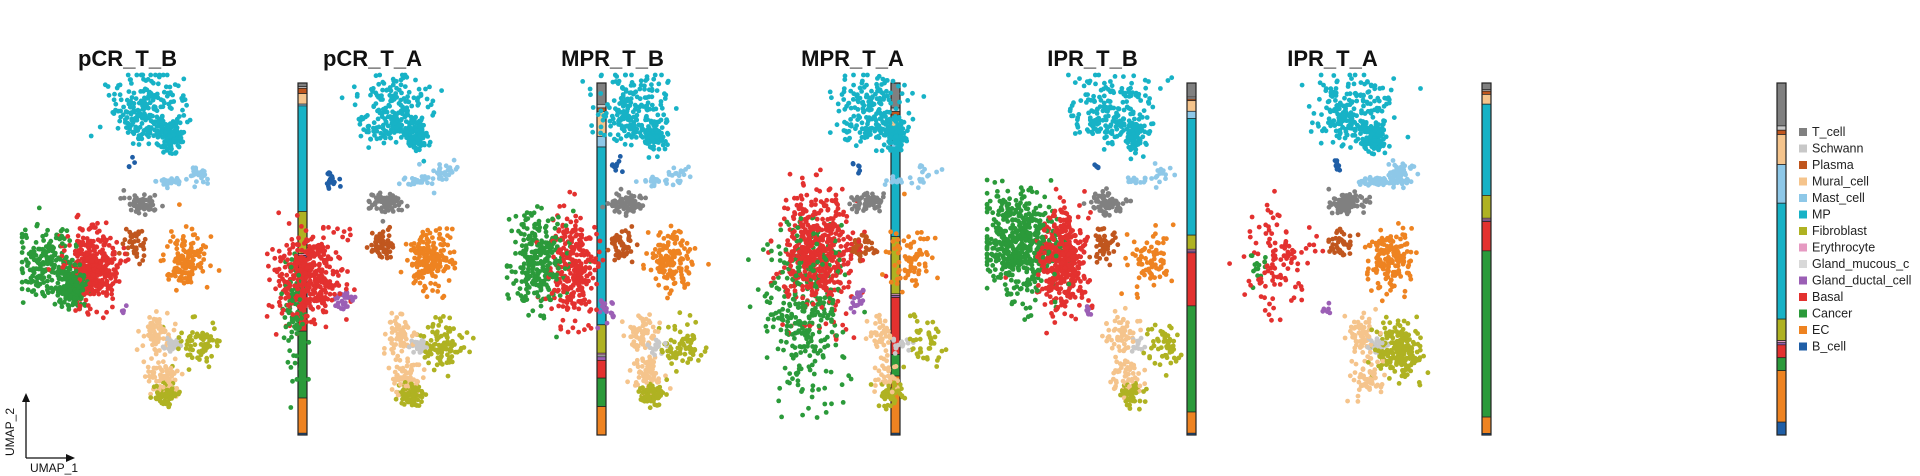 Image resolution: width=1920 pixels, height=476 pixels. What do you see at coordinates (601, 421) in the screenshot?
I see `composition-segment` at bounding box center [601, 421].